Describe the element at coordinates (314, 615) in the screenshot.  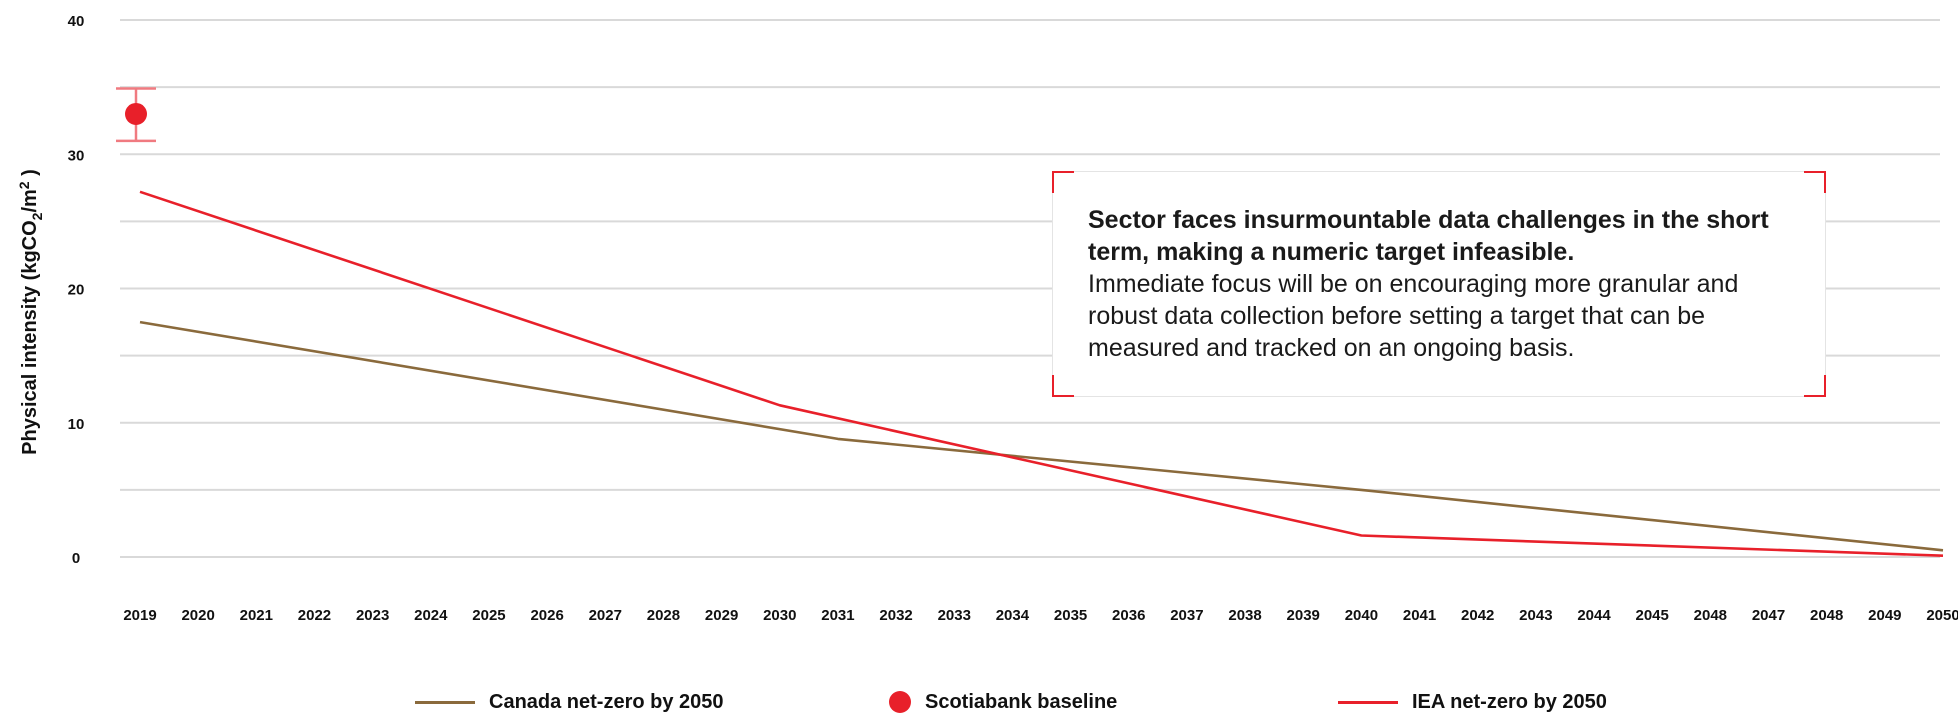
I see `x-tick-label: 2022` at that location.